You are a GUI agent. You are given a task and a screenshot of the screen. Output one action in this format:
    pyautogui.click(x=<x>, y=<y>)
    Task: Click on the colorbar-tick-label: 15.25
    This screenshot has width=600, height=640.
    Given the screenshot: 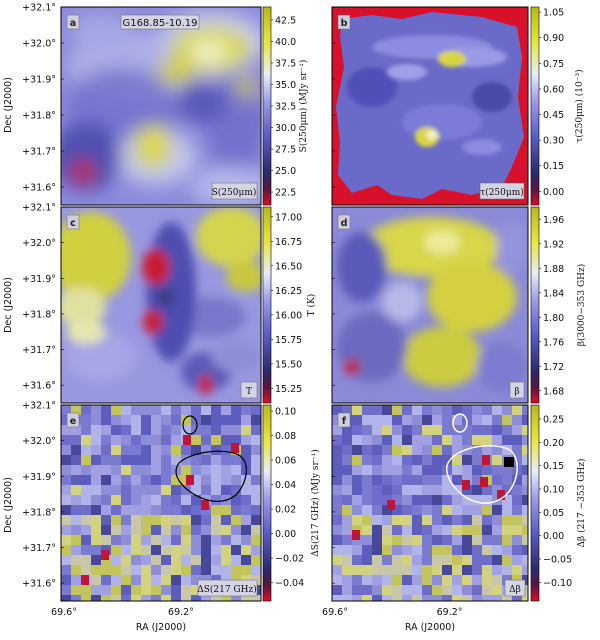 What is the action you would take?
    pyautogui.click(x=288, y=389)
    